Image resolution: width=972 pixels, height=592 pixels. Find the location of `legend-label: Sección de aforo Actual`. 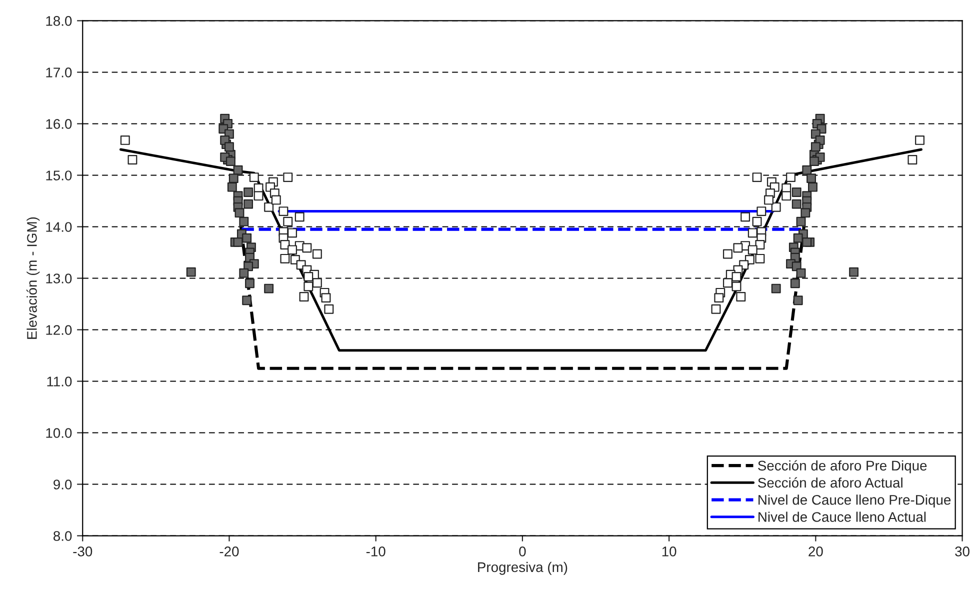

legend-label: Sección de aforo Actual is located at coordinates (830, 482).